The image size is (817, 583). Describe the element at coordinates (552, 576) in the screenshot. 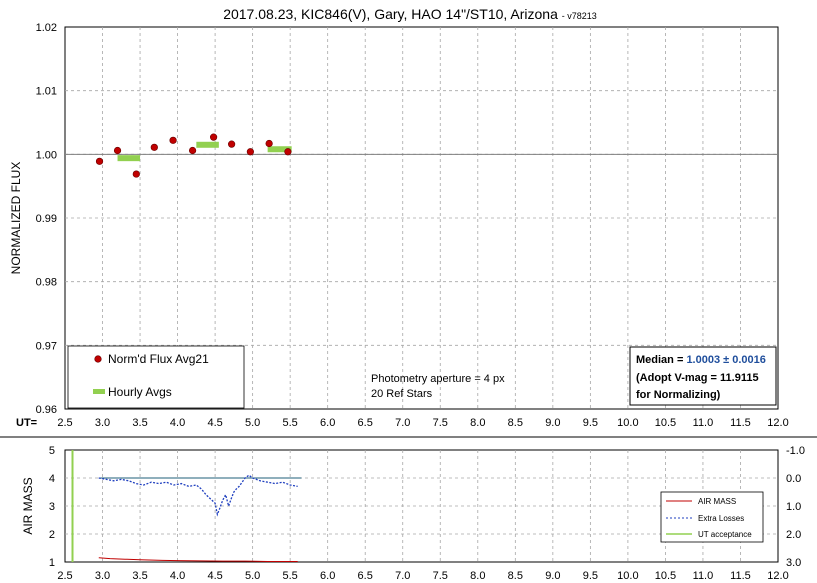

I see `airmass-x-tick-label: 9.0` at that location.